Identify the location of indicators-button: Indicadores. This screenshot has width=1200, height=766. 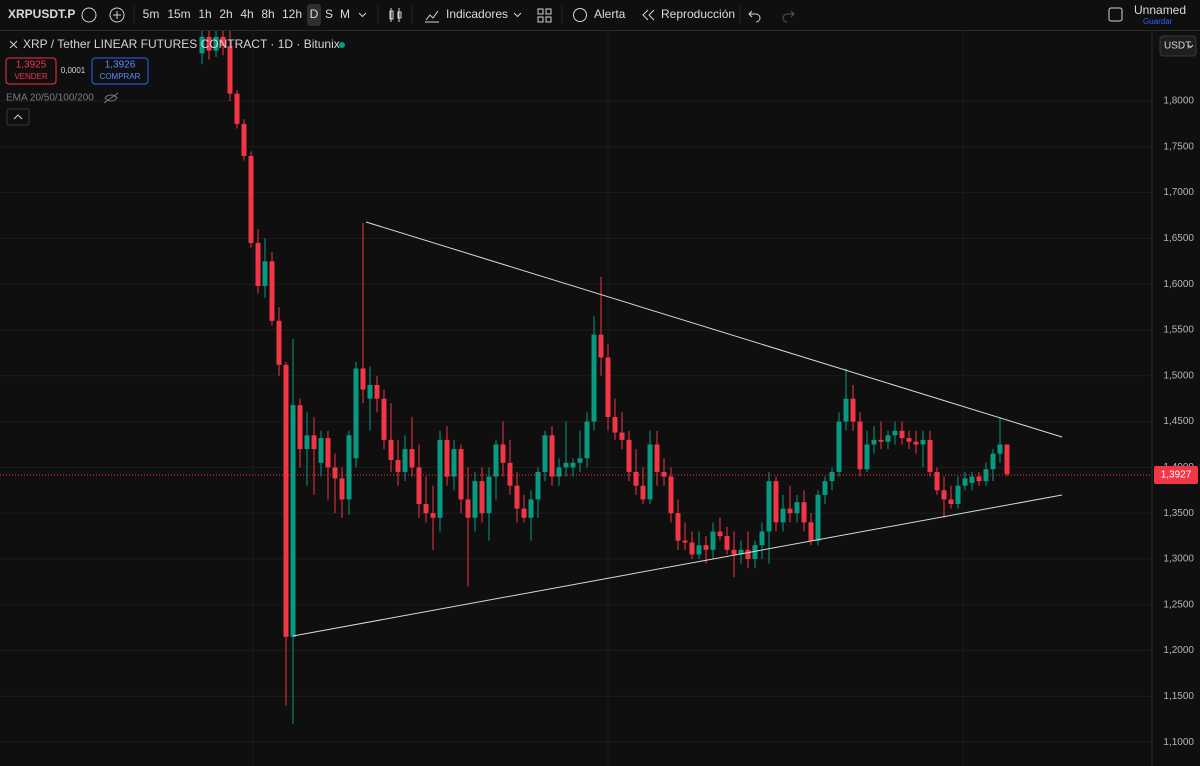
(477, 14).